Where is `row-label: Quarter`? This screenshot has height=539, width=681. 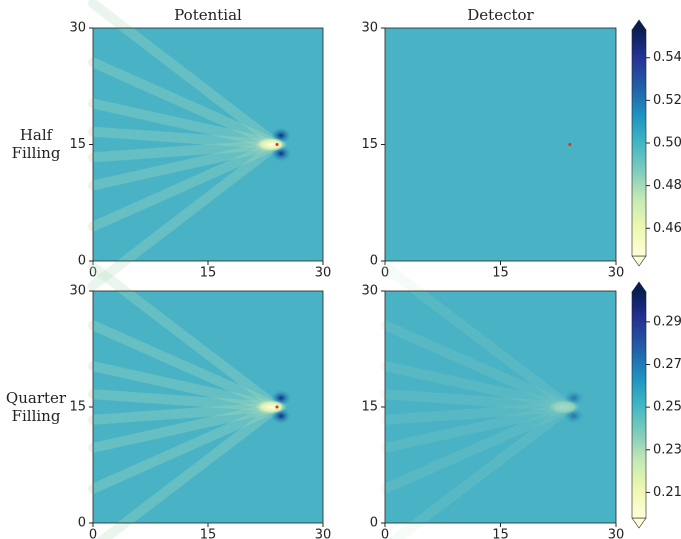
row-label: Quarter is located at coordinates (36, 398).